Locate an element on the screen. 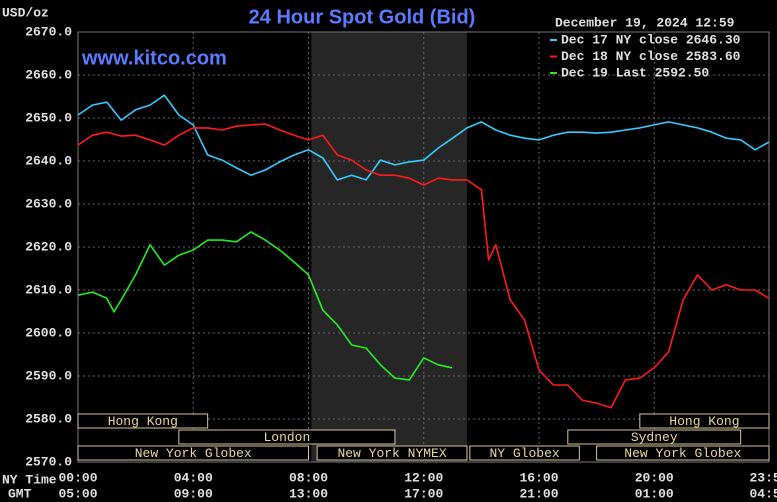  x2-tick-label: 17:00 is located at coordinates (423, 493).